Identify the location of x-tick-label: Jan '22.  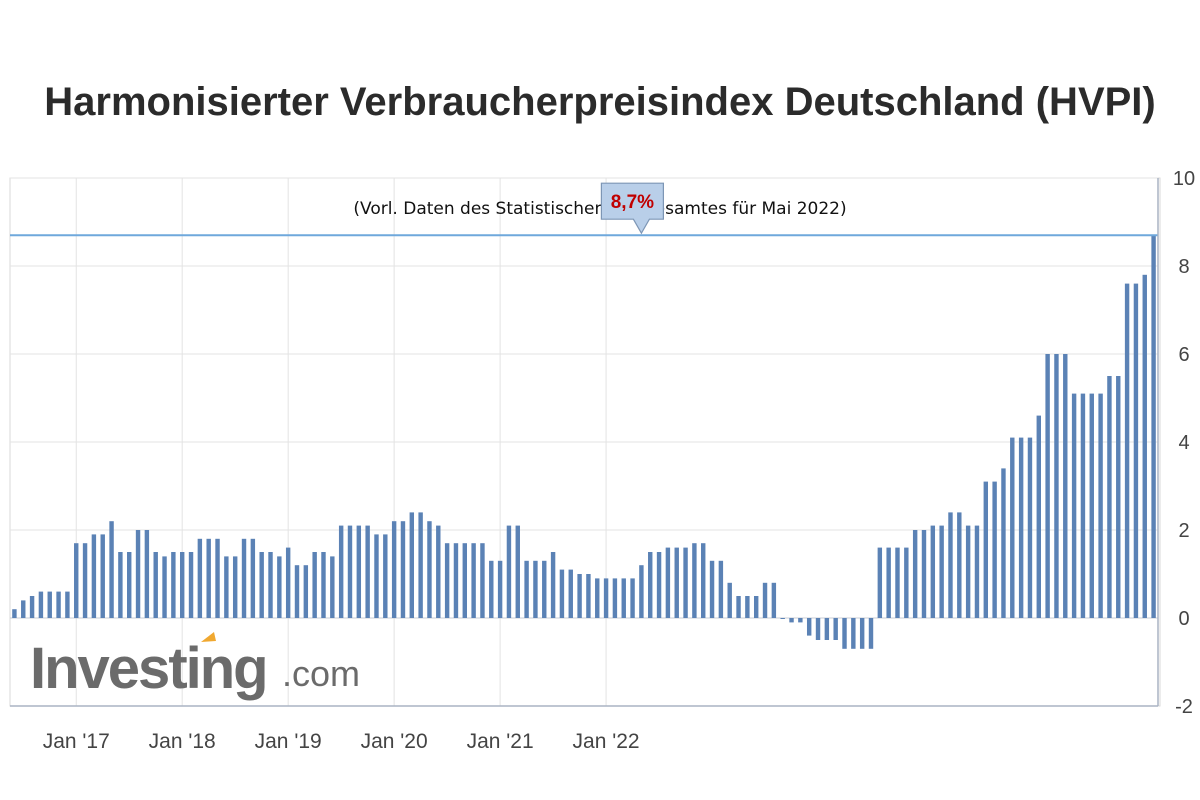
(606, 741).